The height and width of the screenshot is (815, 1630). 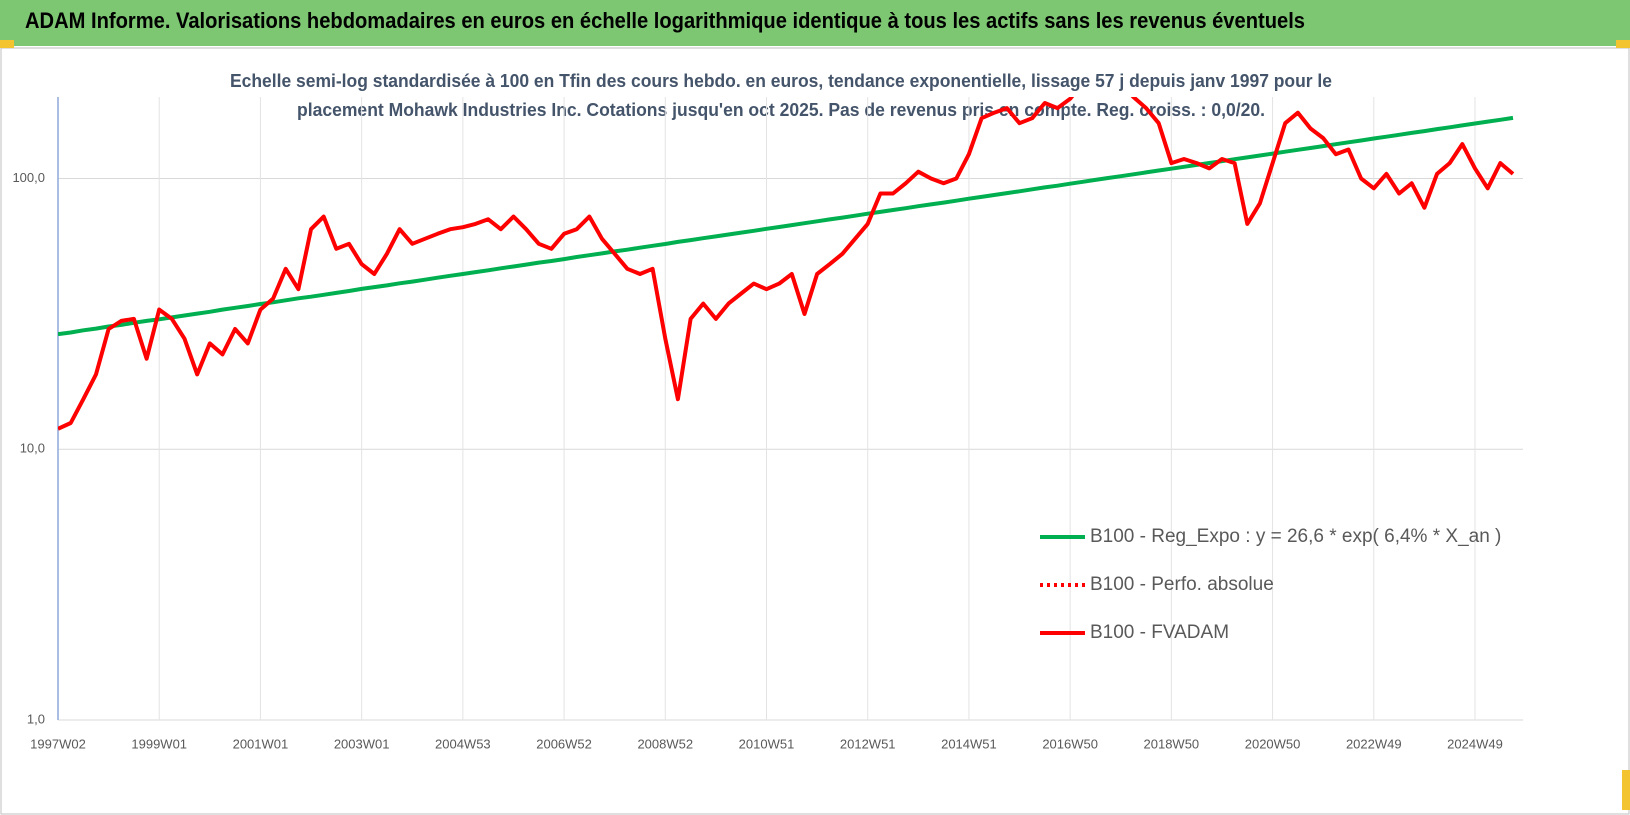 I want to click on legend-label: B100 - FVADAM, so click(x=1159, y=632).